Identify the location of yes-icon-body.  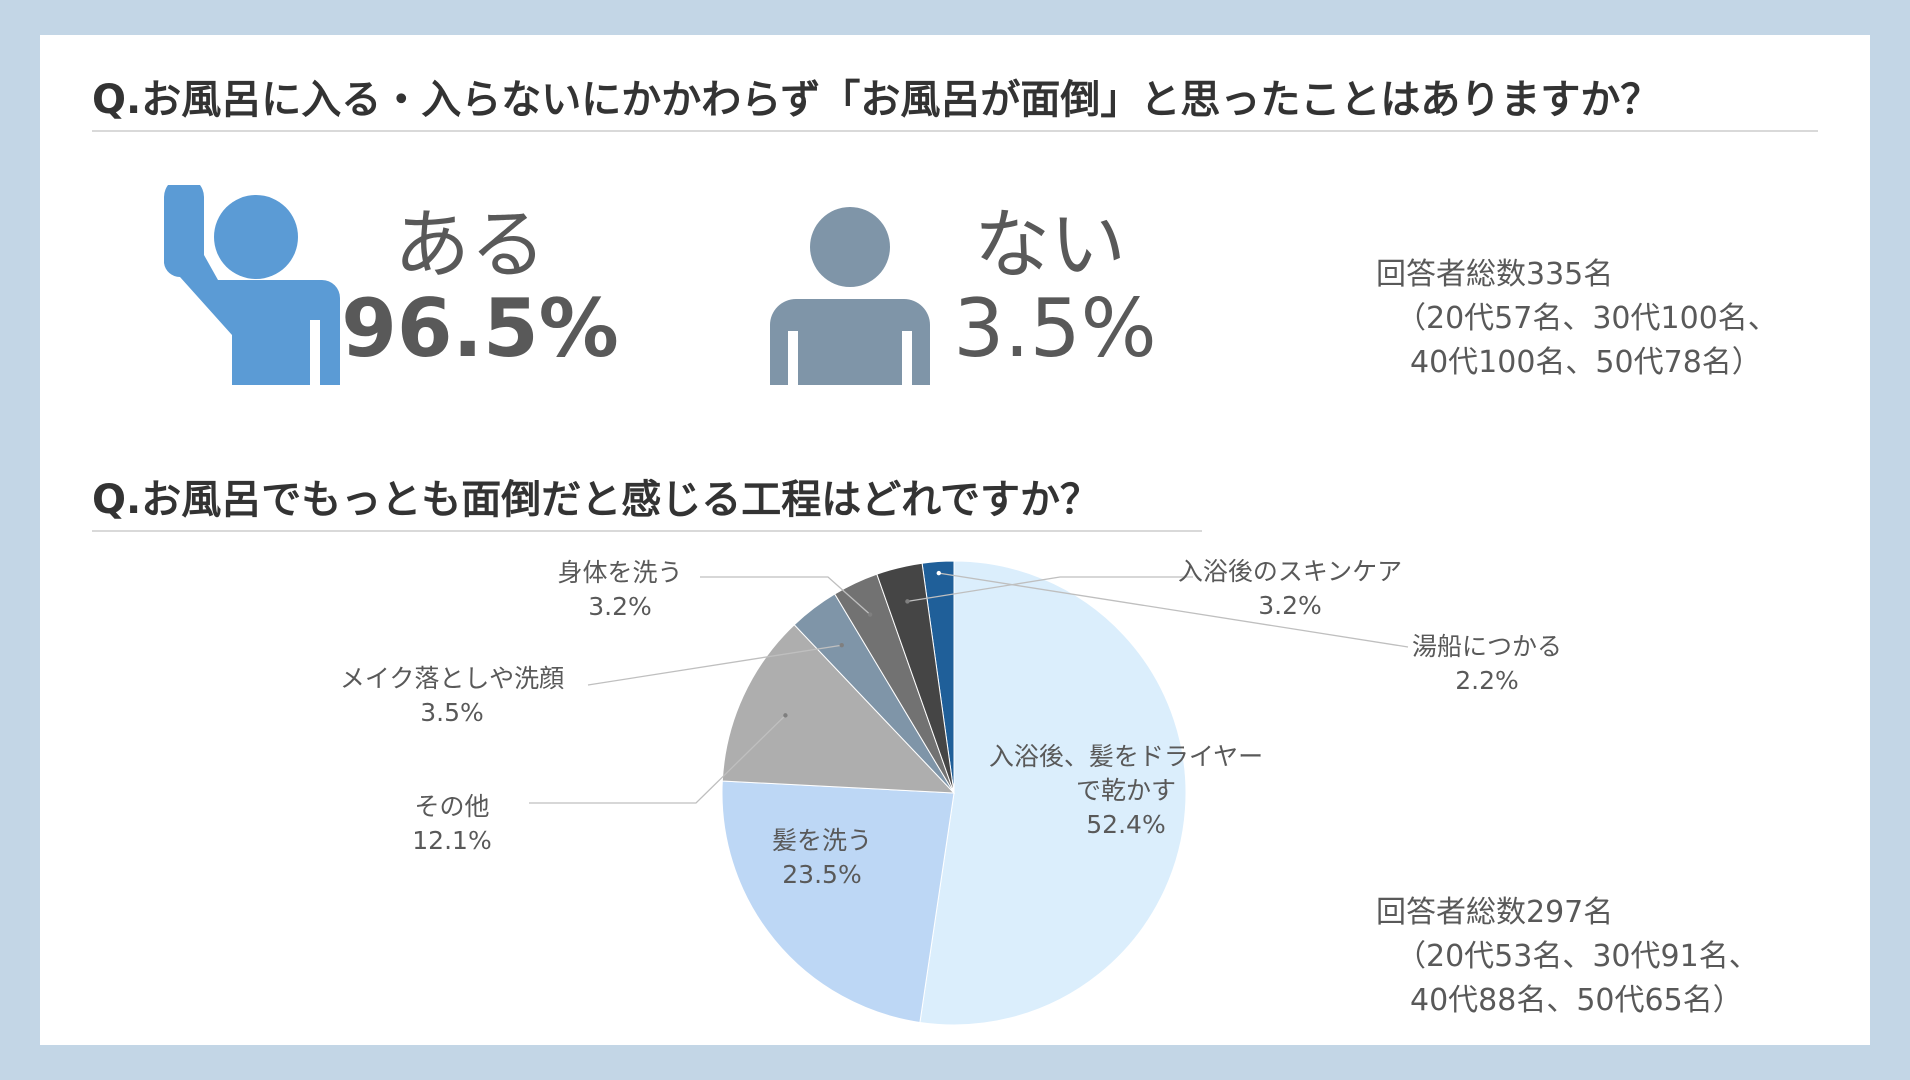
(252, 285).